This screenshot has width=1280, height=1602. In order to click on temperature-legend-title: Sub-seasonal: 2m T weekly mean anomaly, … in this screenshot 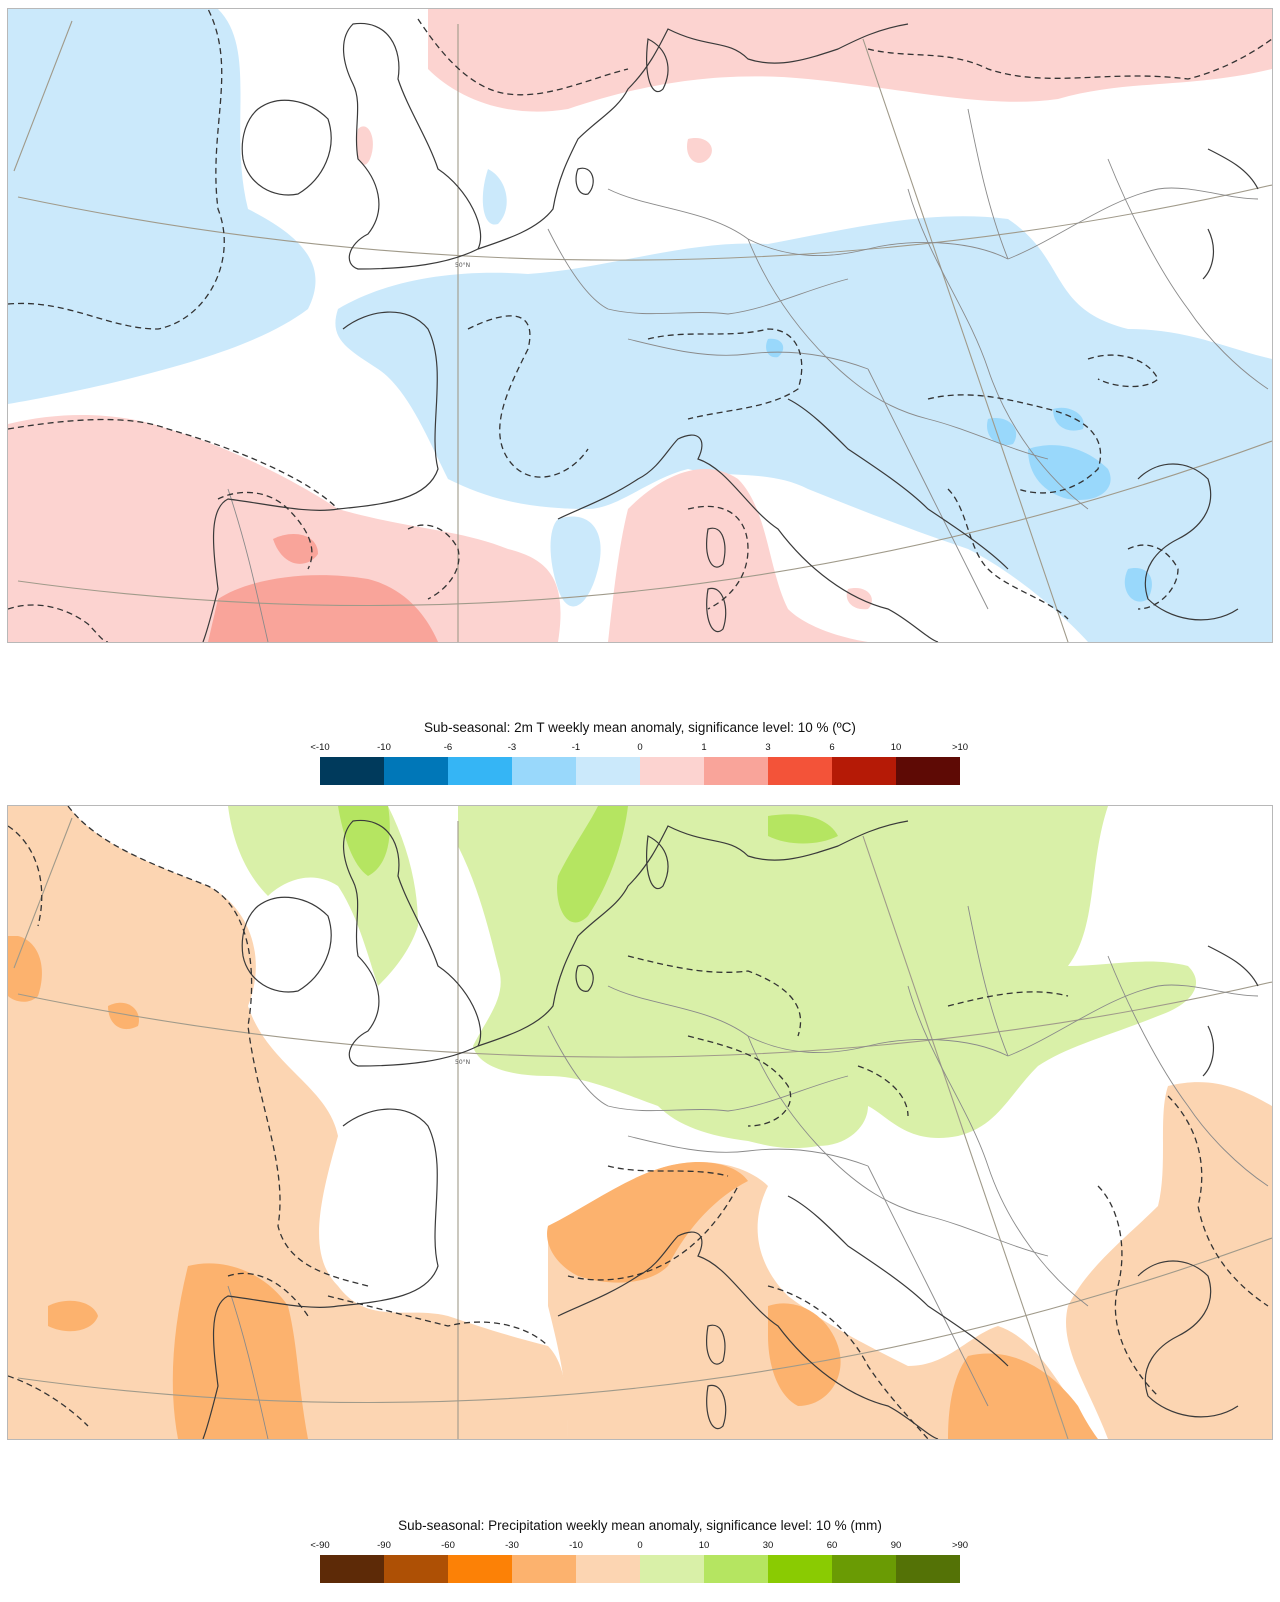, I will do `click(640, 727)`.